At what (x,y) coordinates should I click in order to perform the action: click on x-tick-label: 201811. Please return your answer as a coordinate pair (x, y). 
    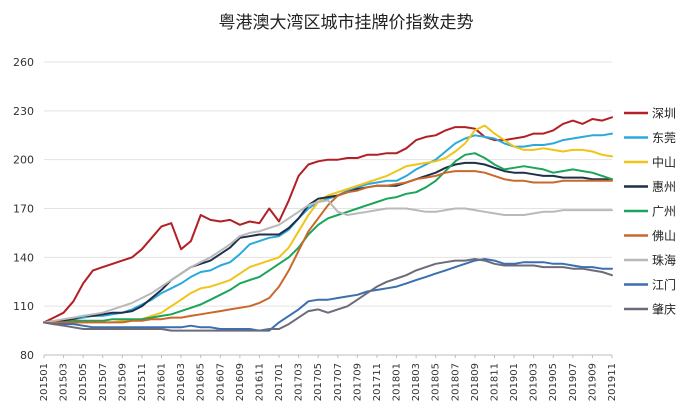
    Looking at the image, I should click on (494, 382).